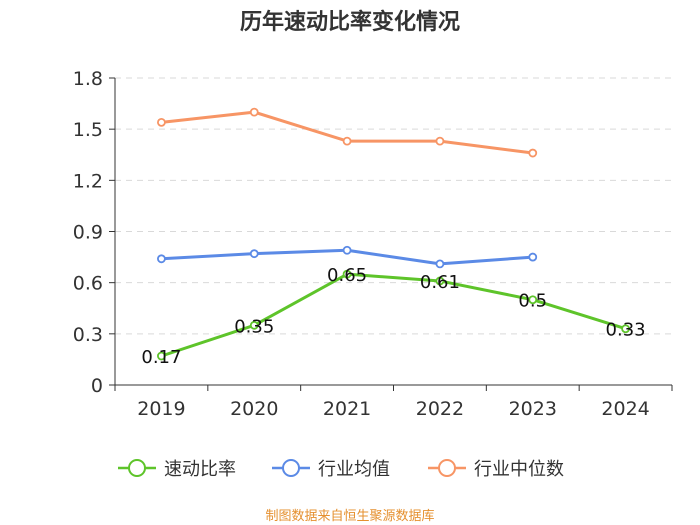 The image size is (700, 525). Describe the element at coordinates (350, 22) in the screenshot. I see `chart-title: 历年速动比率变化情况` at that location.